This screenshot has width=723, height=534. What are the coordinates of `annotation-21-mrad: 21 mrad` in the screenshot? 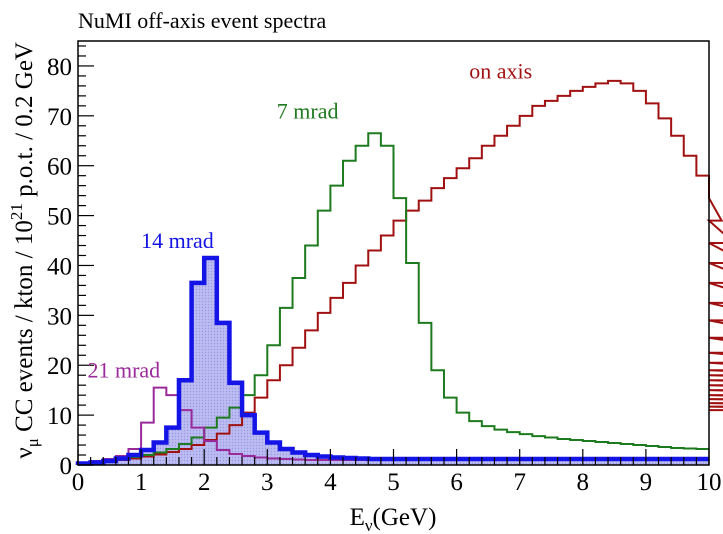 It's located at (123, 370).